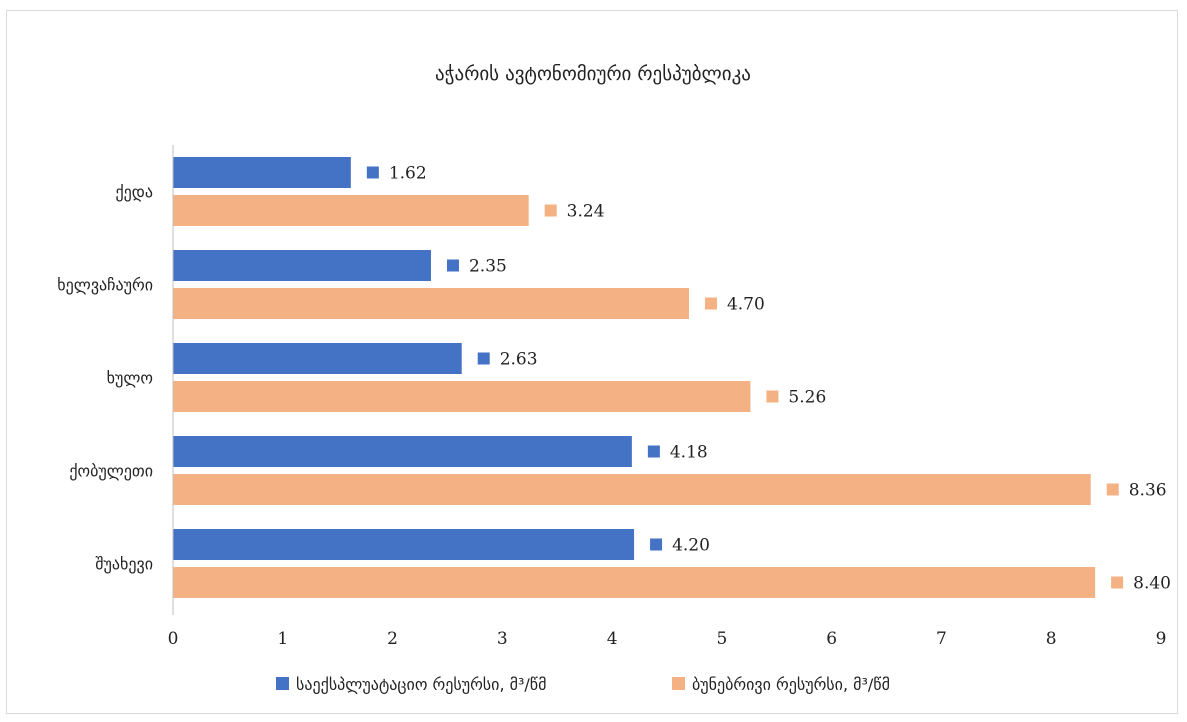  What do you see at coordinates (519, 360) in the screenshot?
I see `data-label: 2.63` at bounding box center [519, 360].